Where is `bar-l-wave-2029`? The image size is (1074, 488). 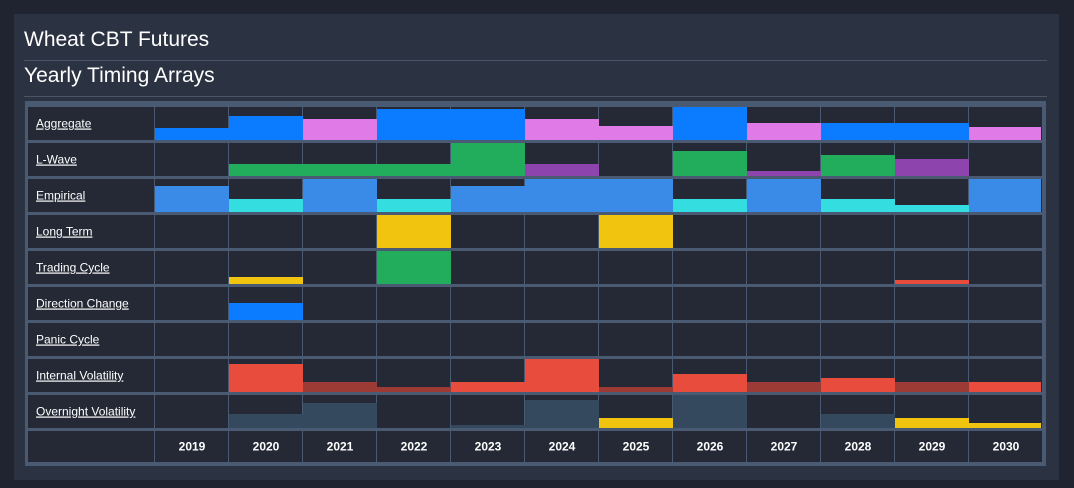
bar-l-wave-2029 is located at coordinates (932, 167).